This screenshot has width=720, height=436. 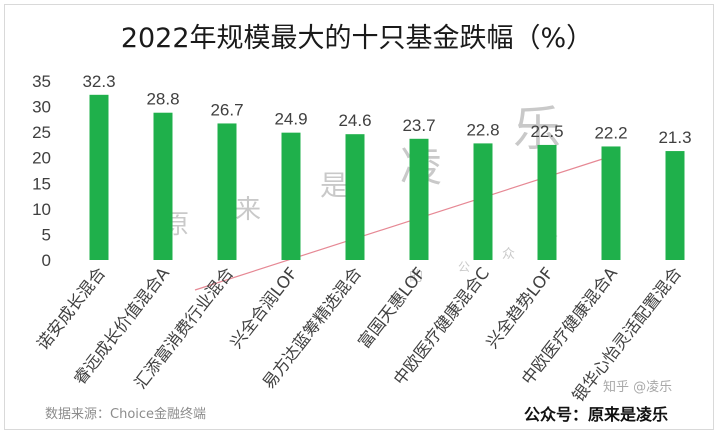 I want to click on watermark-char-8: 众, so click(x=508, y=254).